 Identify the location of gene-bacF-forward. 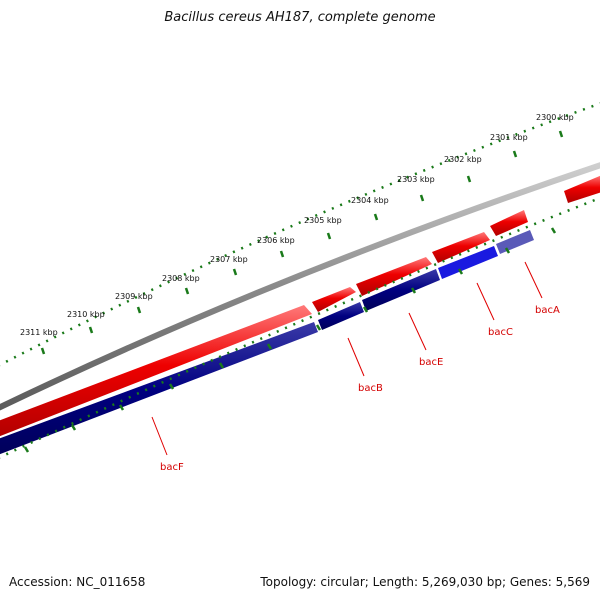
(156, 371).